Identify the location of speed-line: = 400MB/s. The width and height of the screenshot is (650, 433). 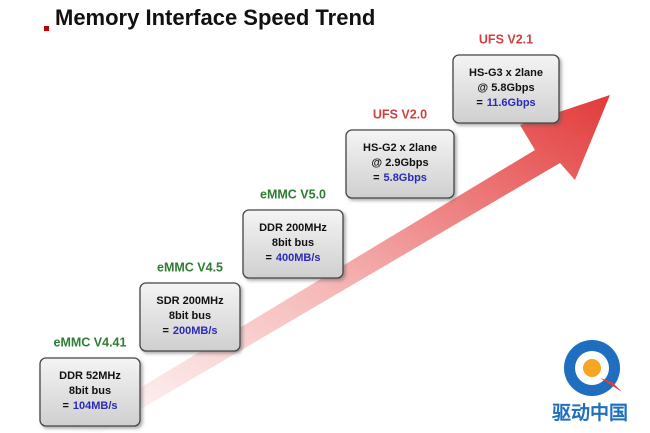
(292, 258).